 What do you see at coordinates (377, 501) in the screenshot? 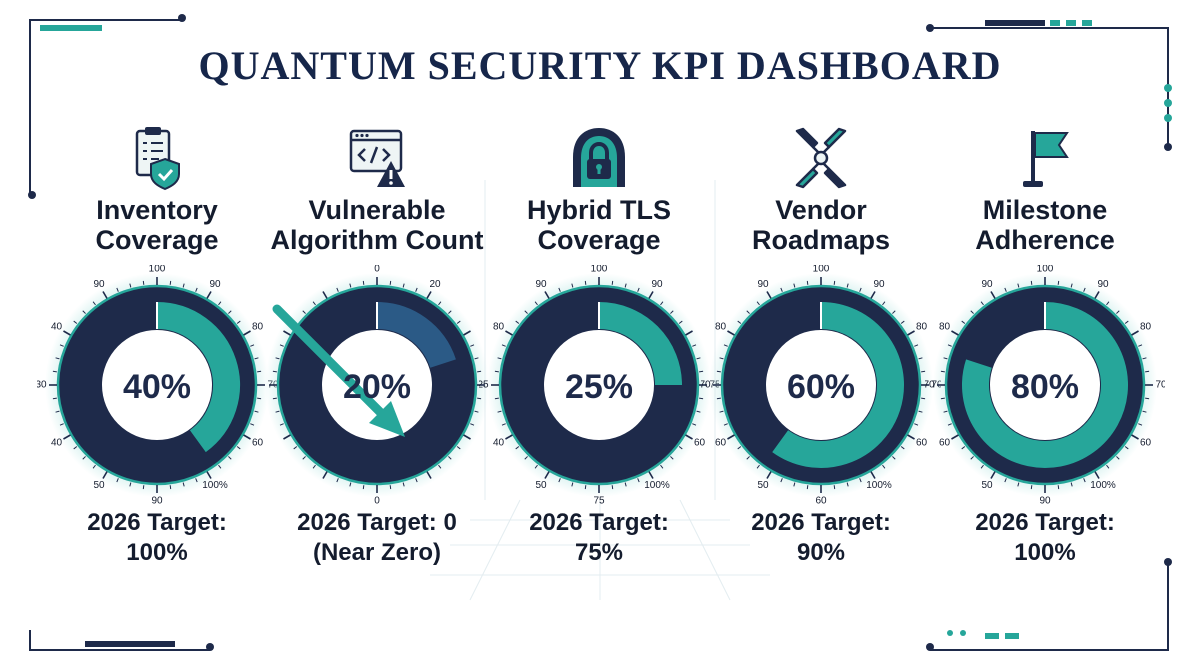
I see `gauge-tick-label: 0` at bounding box center [377, 501].